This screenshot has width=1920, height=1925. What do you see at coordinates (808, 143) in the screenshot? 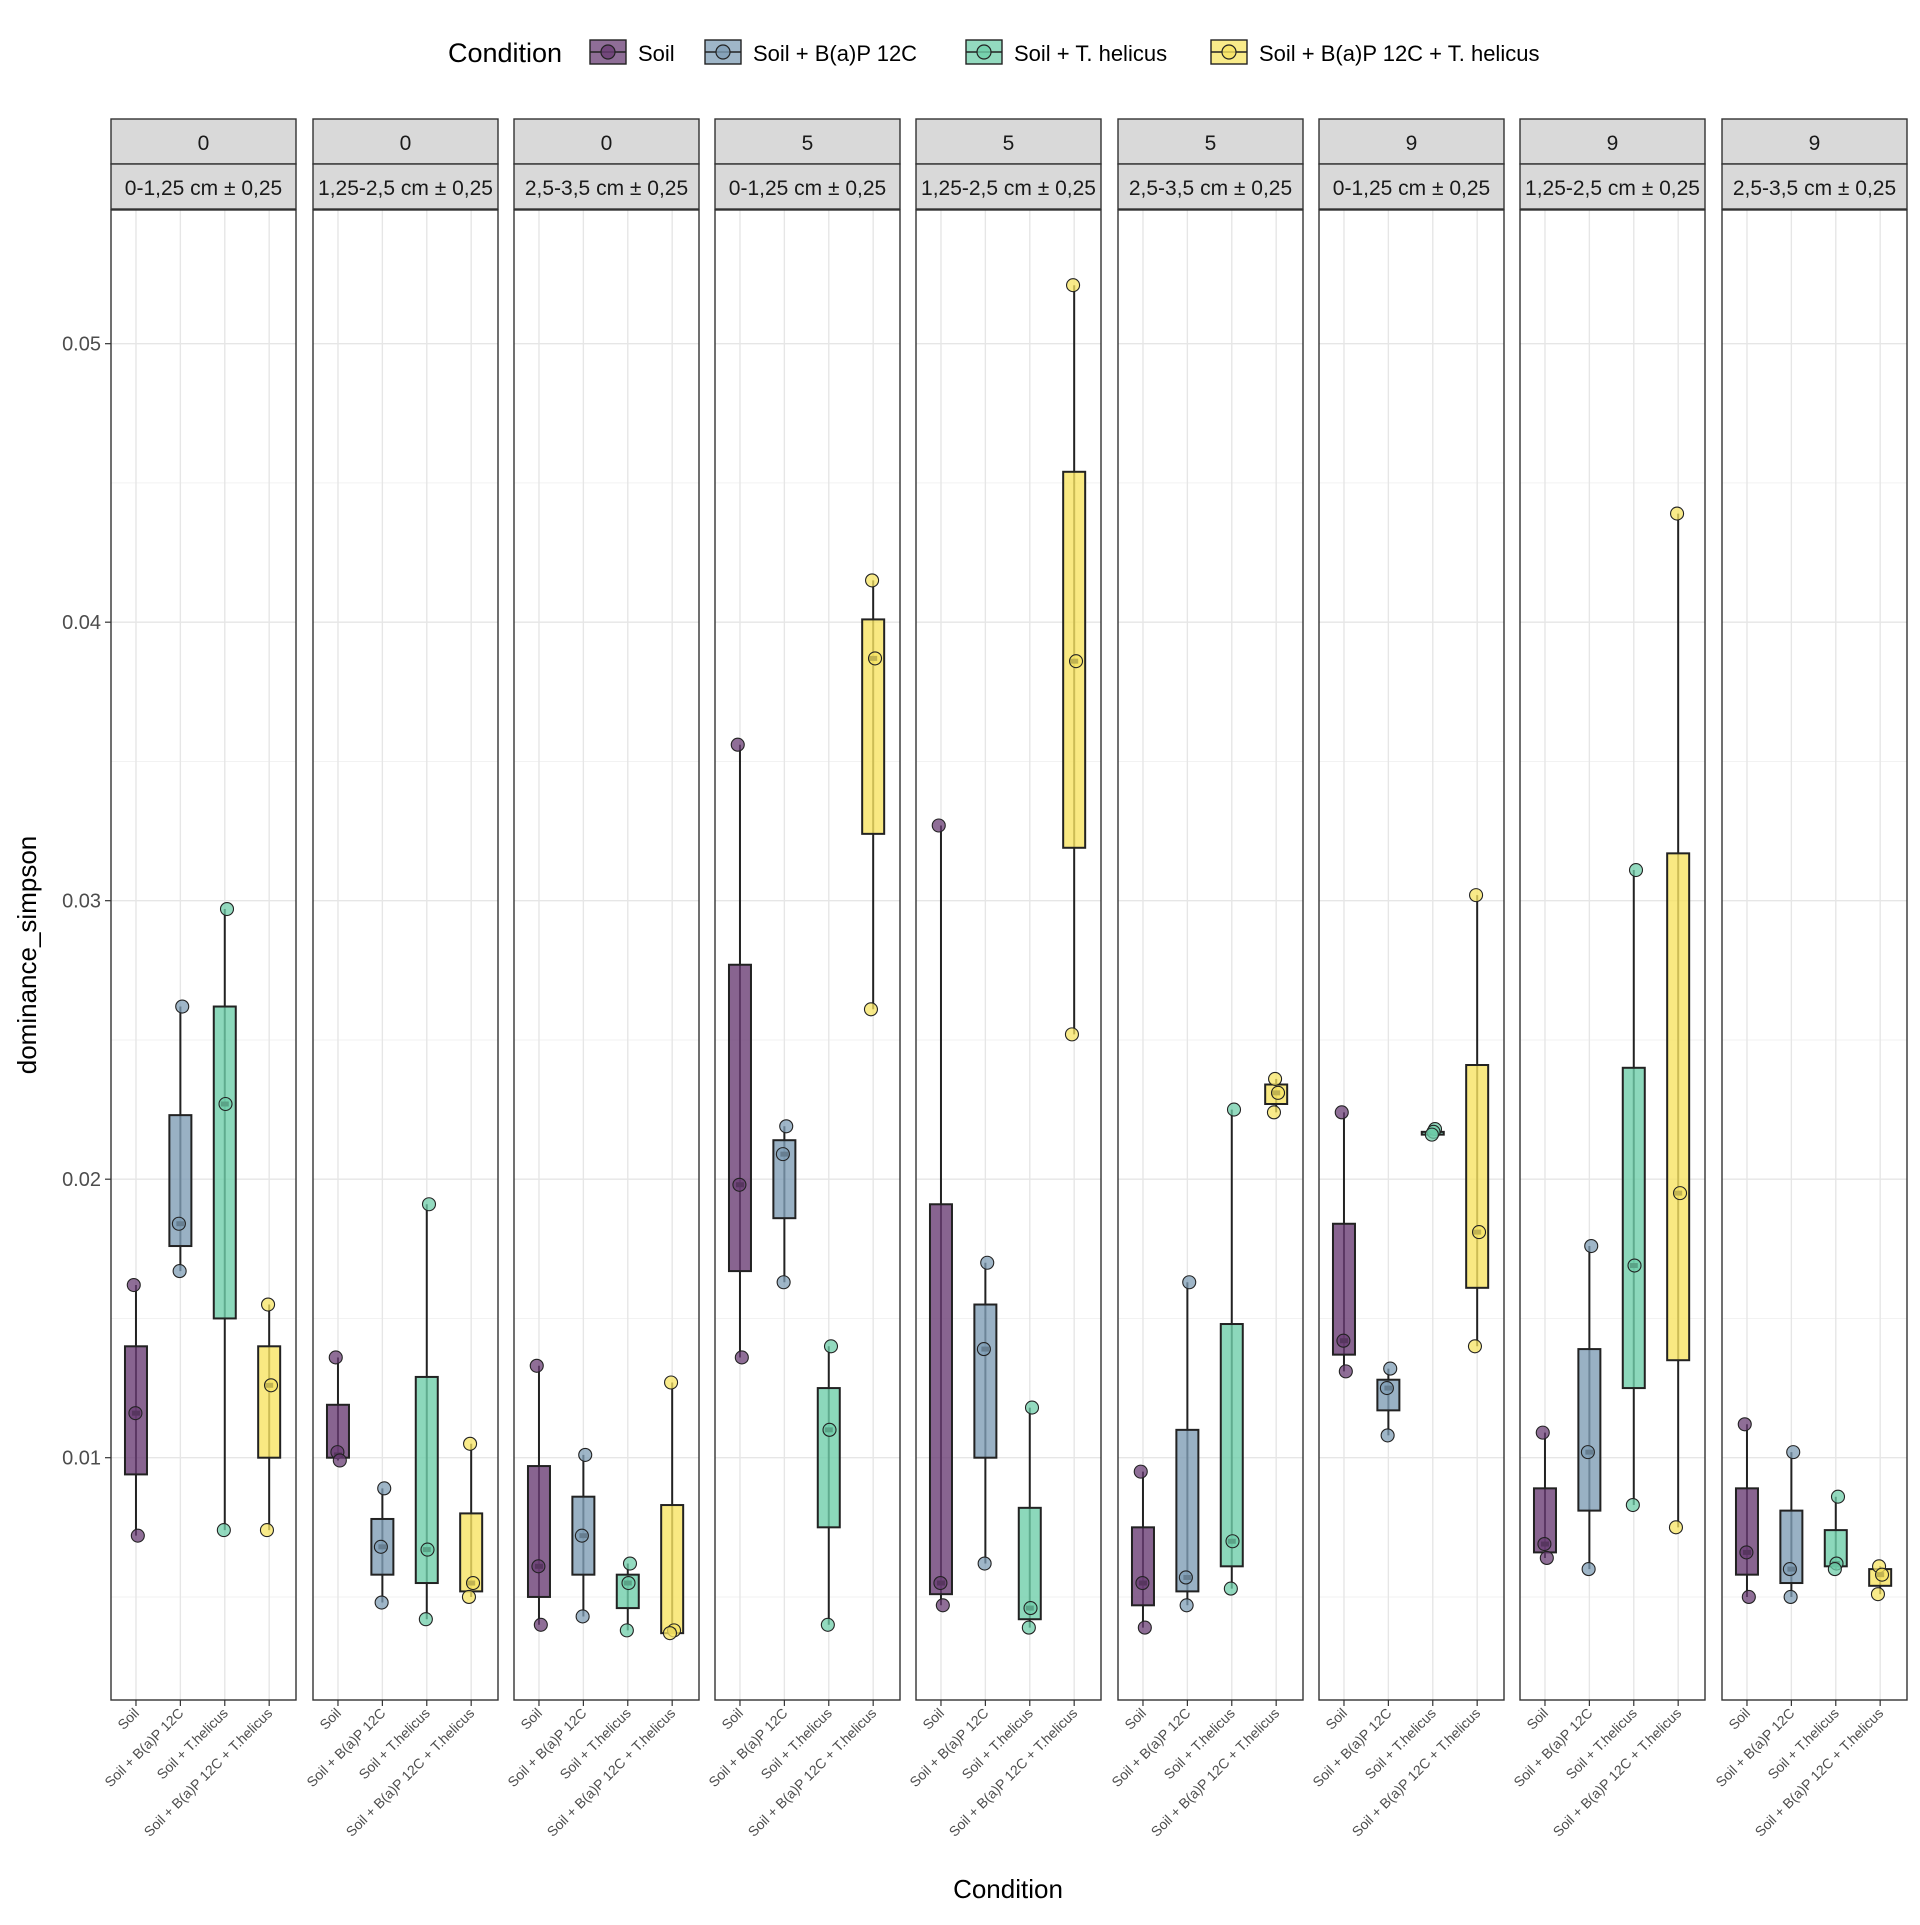
I see `facet-strip-time-label: 5` at bounding box center [808, 143].